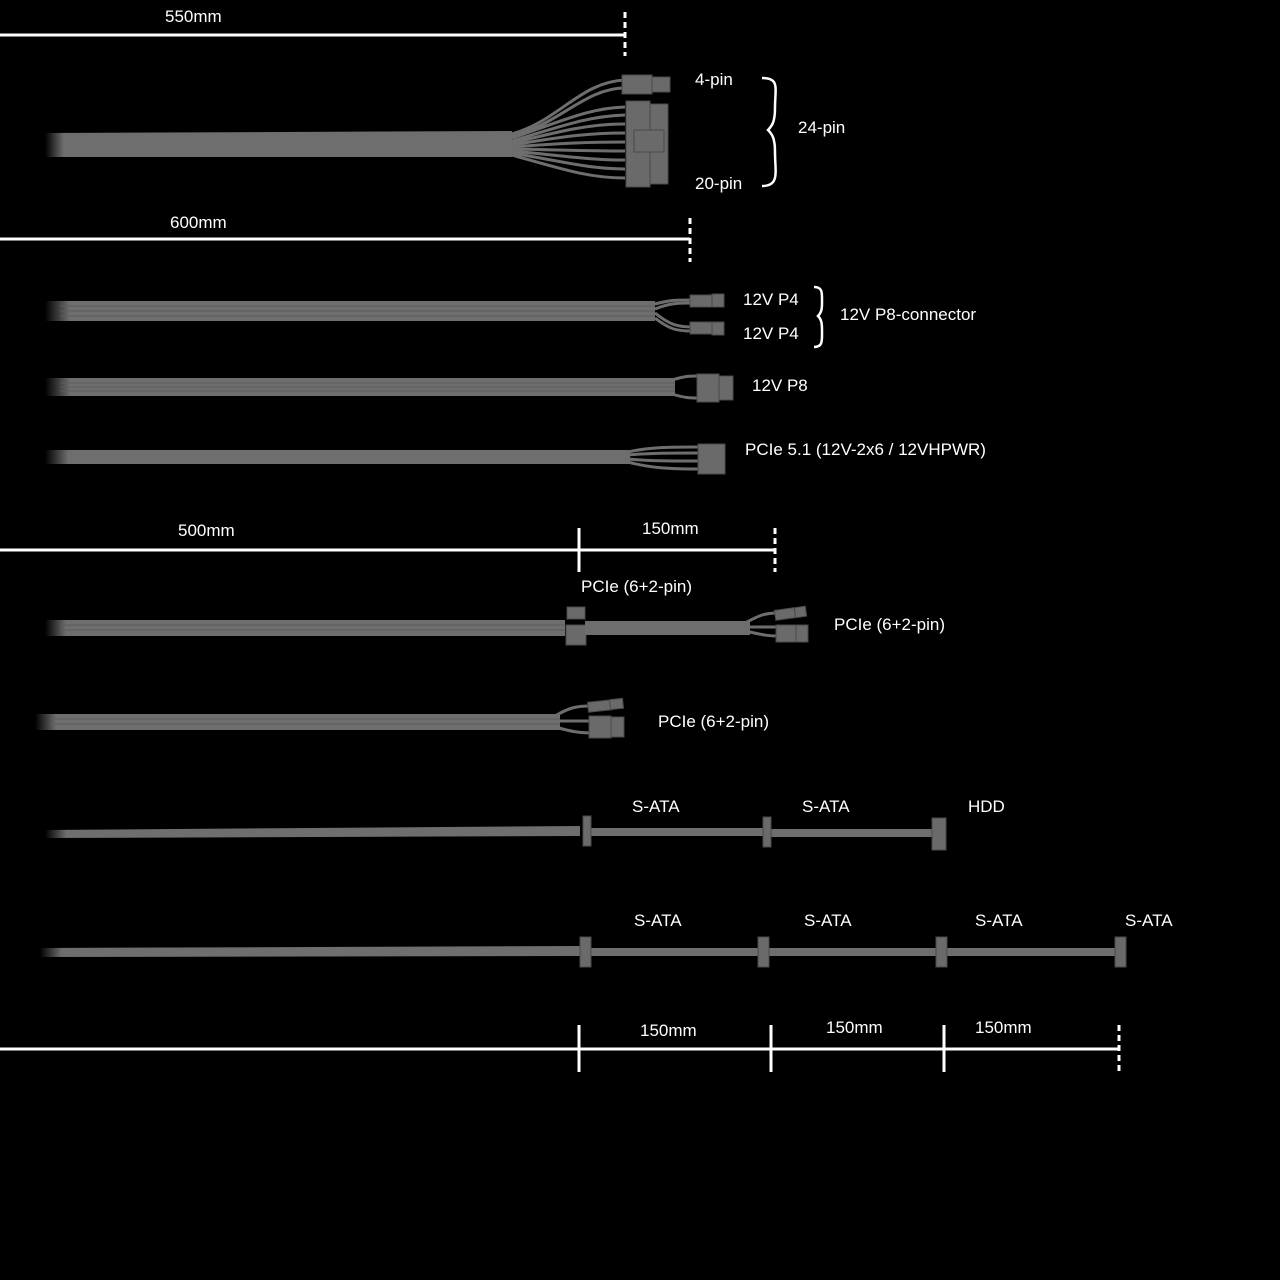 This screenshot has height=1280, width=1280. I want to click on label-pcie-end: PCIe (6+2-pin), so click(889, 624).